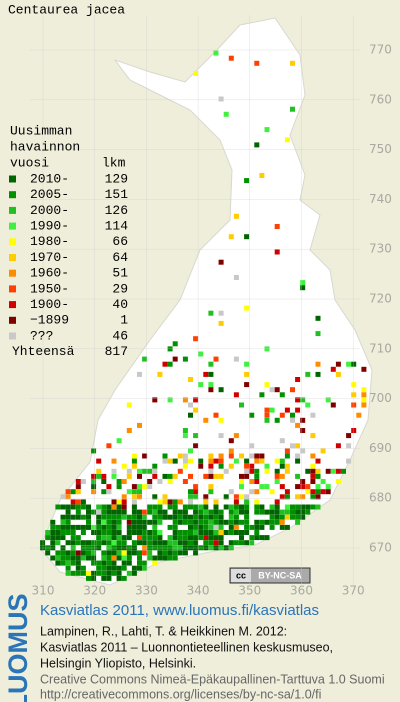 The height and width of the screenshot is (702, 400). Describe the element at coordinates (120, 241) in the screenshot. I see `legend-count: 66` at that location.